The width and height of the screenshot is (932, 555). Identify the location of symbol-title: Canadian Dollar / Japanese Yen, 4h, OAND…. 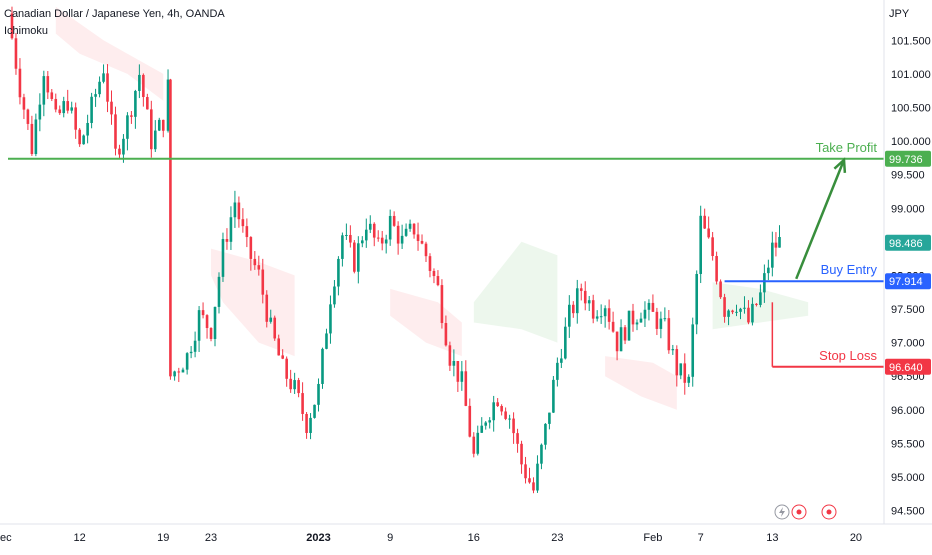
(114, 14).